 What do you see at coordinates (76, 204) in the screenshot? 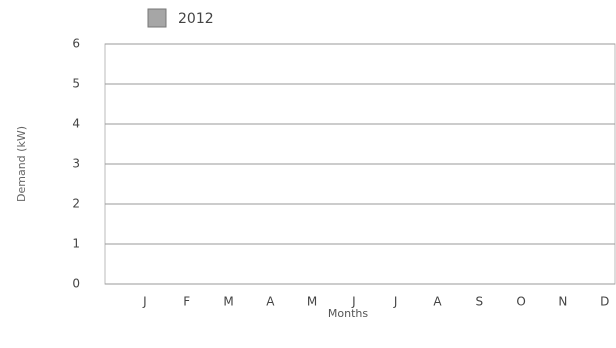
I see `y-tick-label: 2` at bounding box center [76, 204].